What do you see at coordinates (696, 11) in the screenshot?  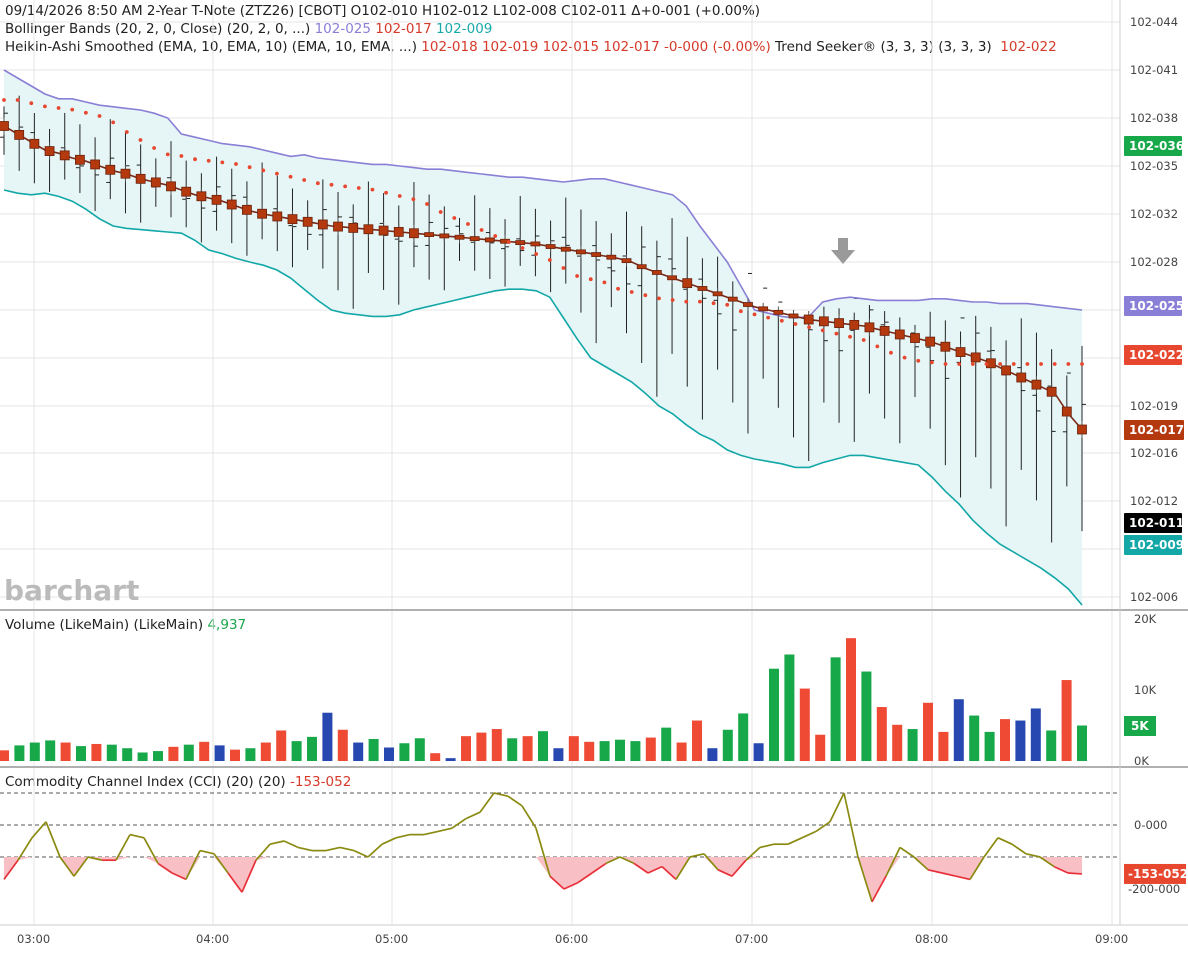 I see `header-change: Δ+0-001 (+0.00%)` at bounding box center [696, 11].